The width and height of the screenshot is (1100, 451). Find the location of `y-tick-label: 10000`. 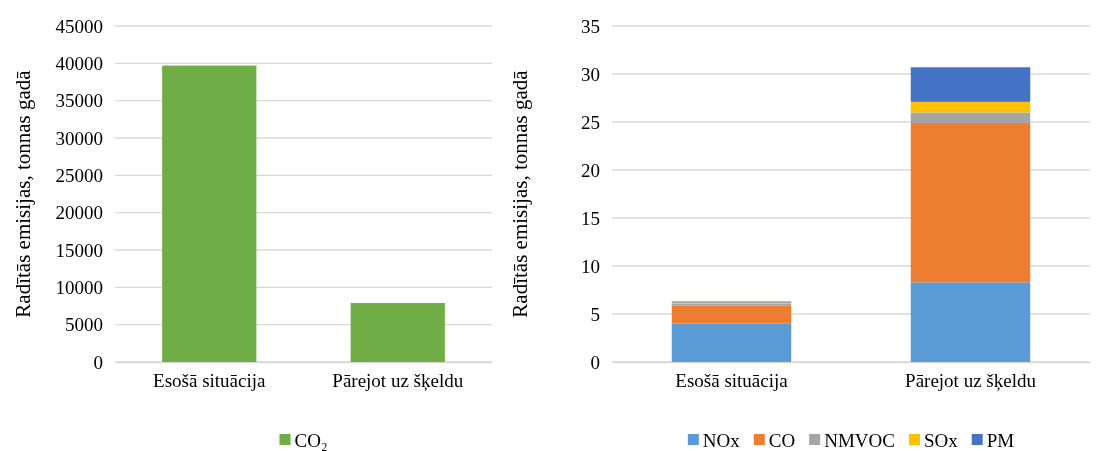

y-tick-label: 10000 is located at coordinates (79, 287).